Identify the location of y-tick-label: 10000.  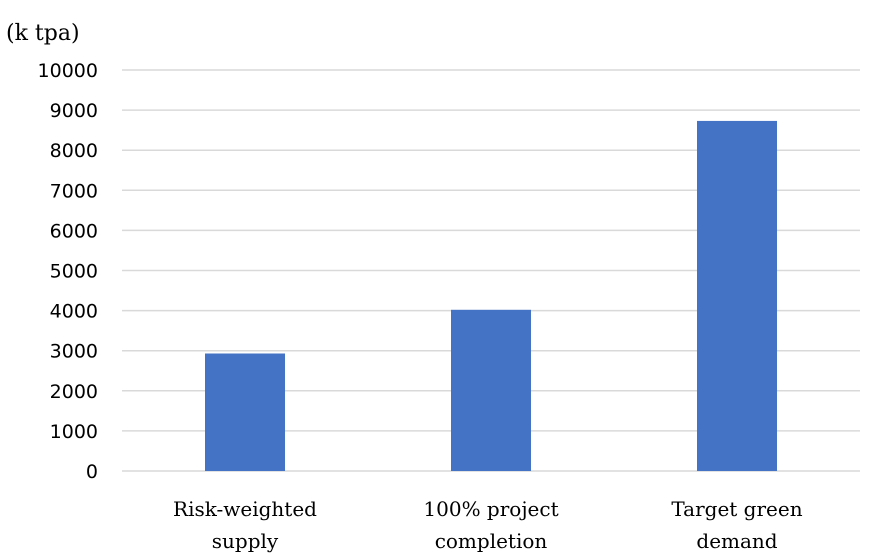
(68, 71).